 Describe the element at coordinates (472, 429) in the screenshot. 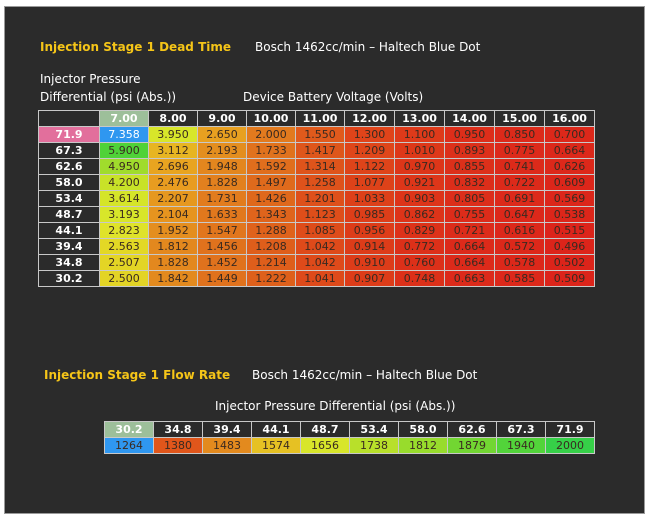

I see `flow-pressure-header-cell: 62.6` at that location.